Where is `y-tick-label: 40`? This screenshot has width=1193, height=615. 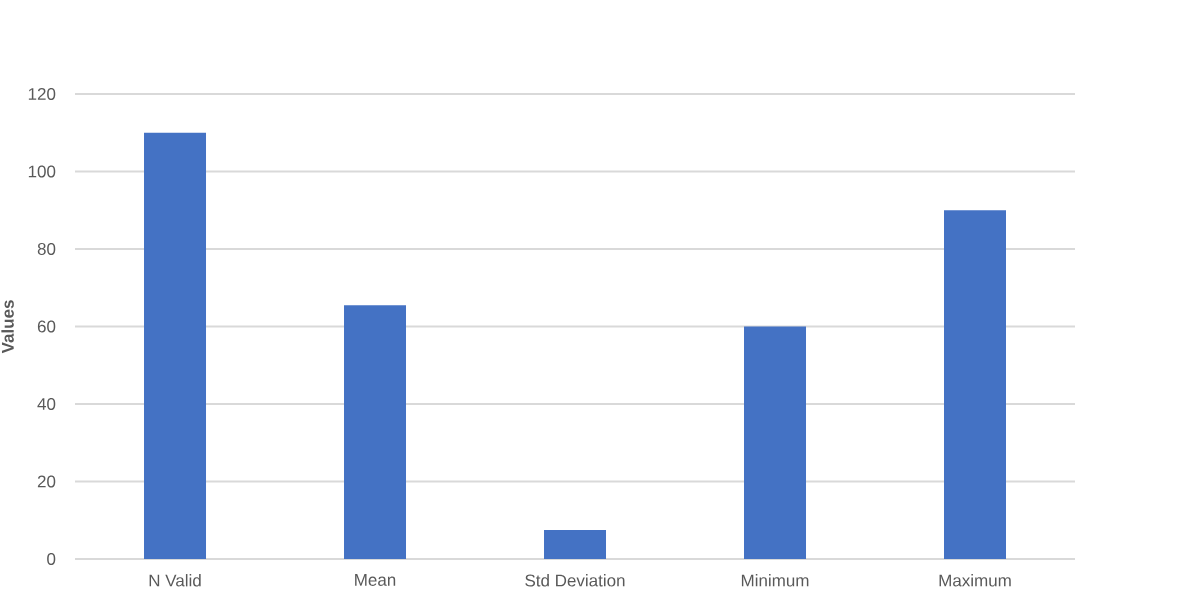
y-tick-label: 40 is located at coordinates (46, 403).